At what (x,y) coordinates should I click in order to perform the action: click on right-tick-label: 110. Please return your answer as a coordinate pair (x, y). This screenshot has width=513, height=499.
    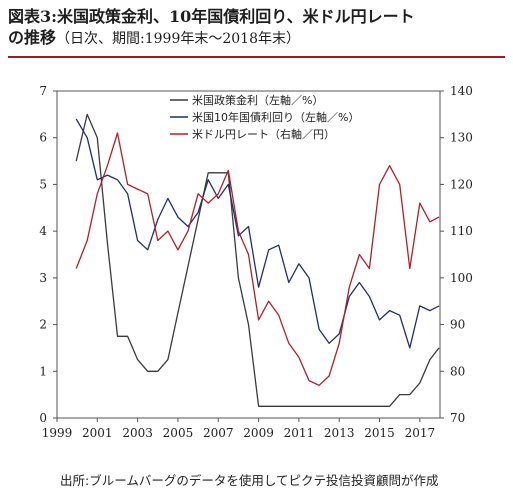
    Looking at the image, I should click on (461, 231).